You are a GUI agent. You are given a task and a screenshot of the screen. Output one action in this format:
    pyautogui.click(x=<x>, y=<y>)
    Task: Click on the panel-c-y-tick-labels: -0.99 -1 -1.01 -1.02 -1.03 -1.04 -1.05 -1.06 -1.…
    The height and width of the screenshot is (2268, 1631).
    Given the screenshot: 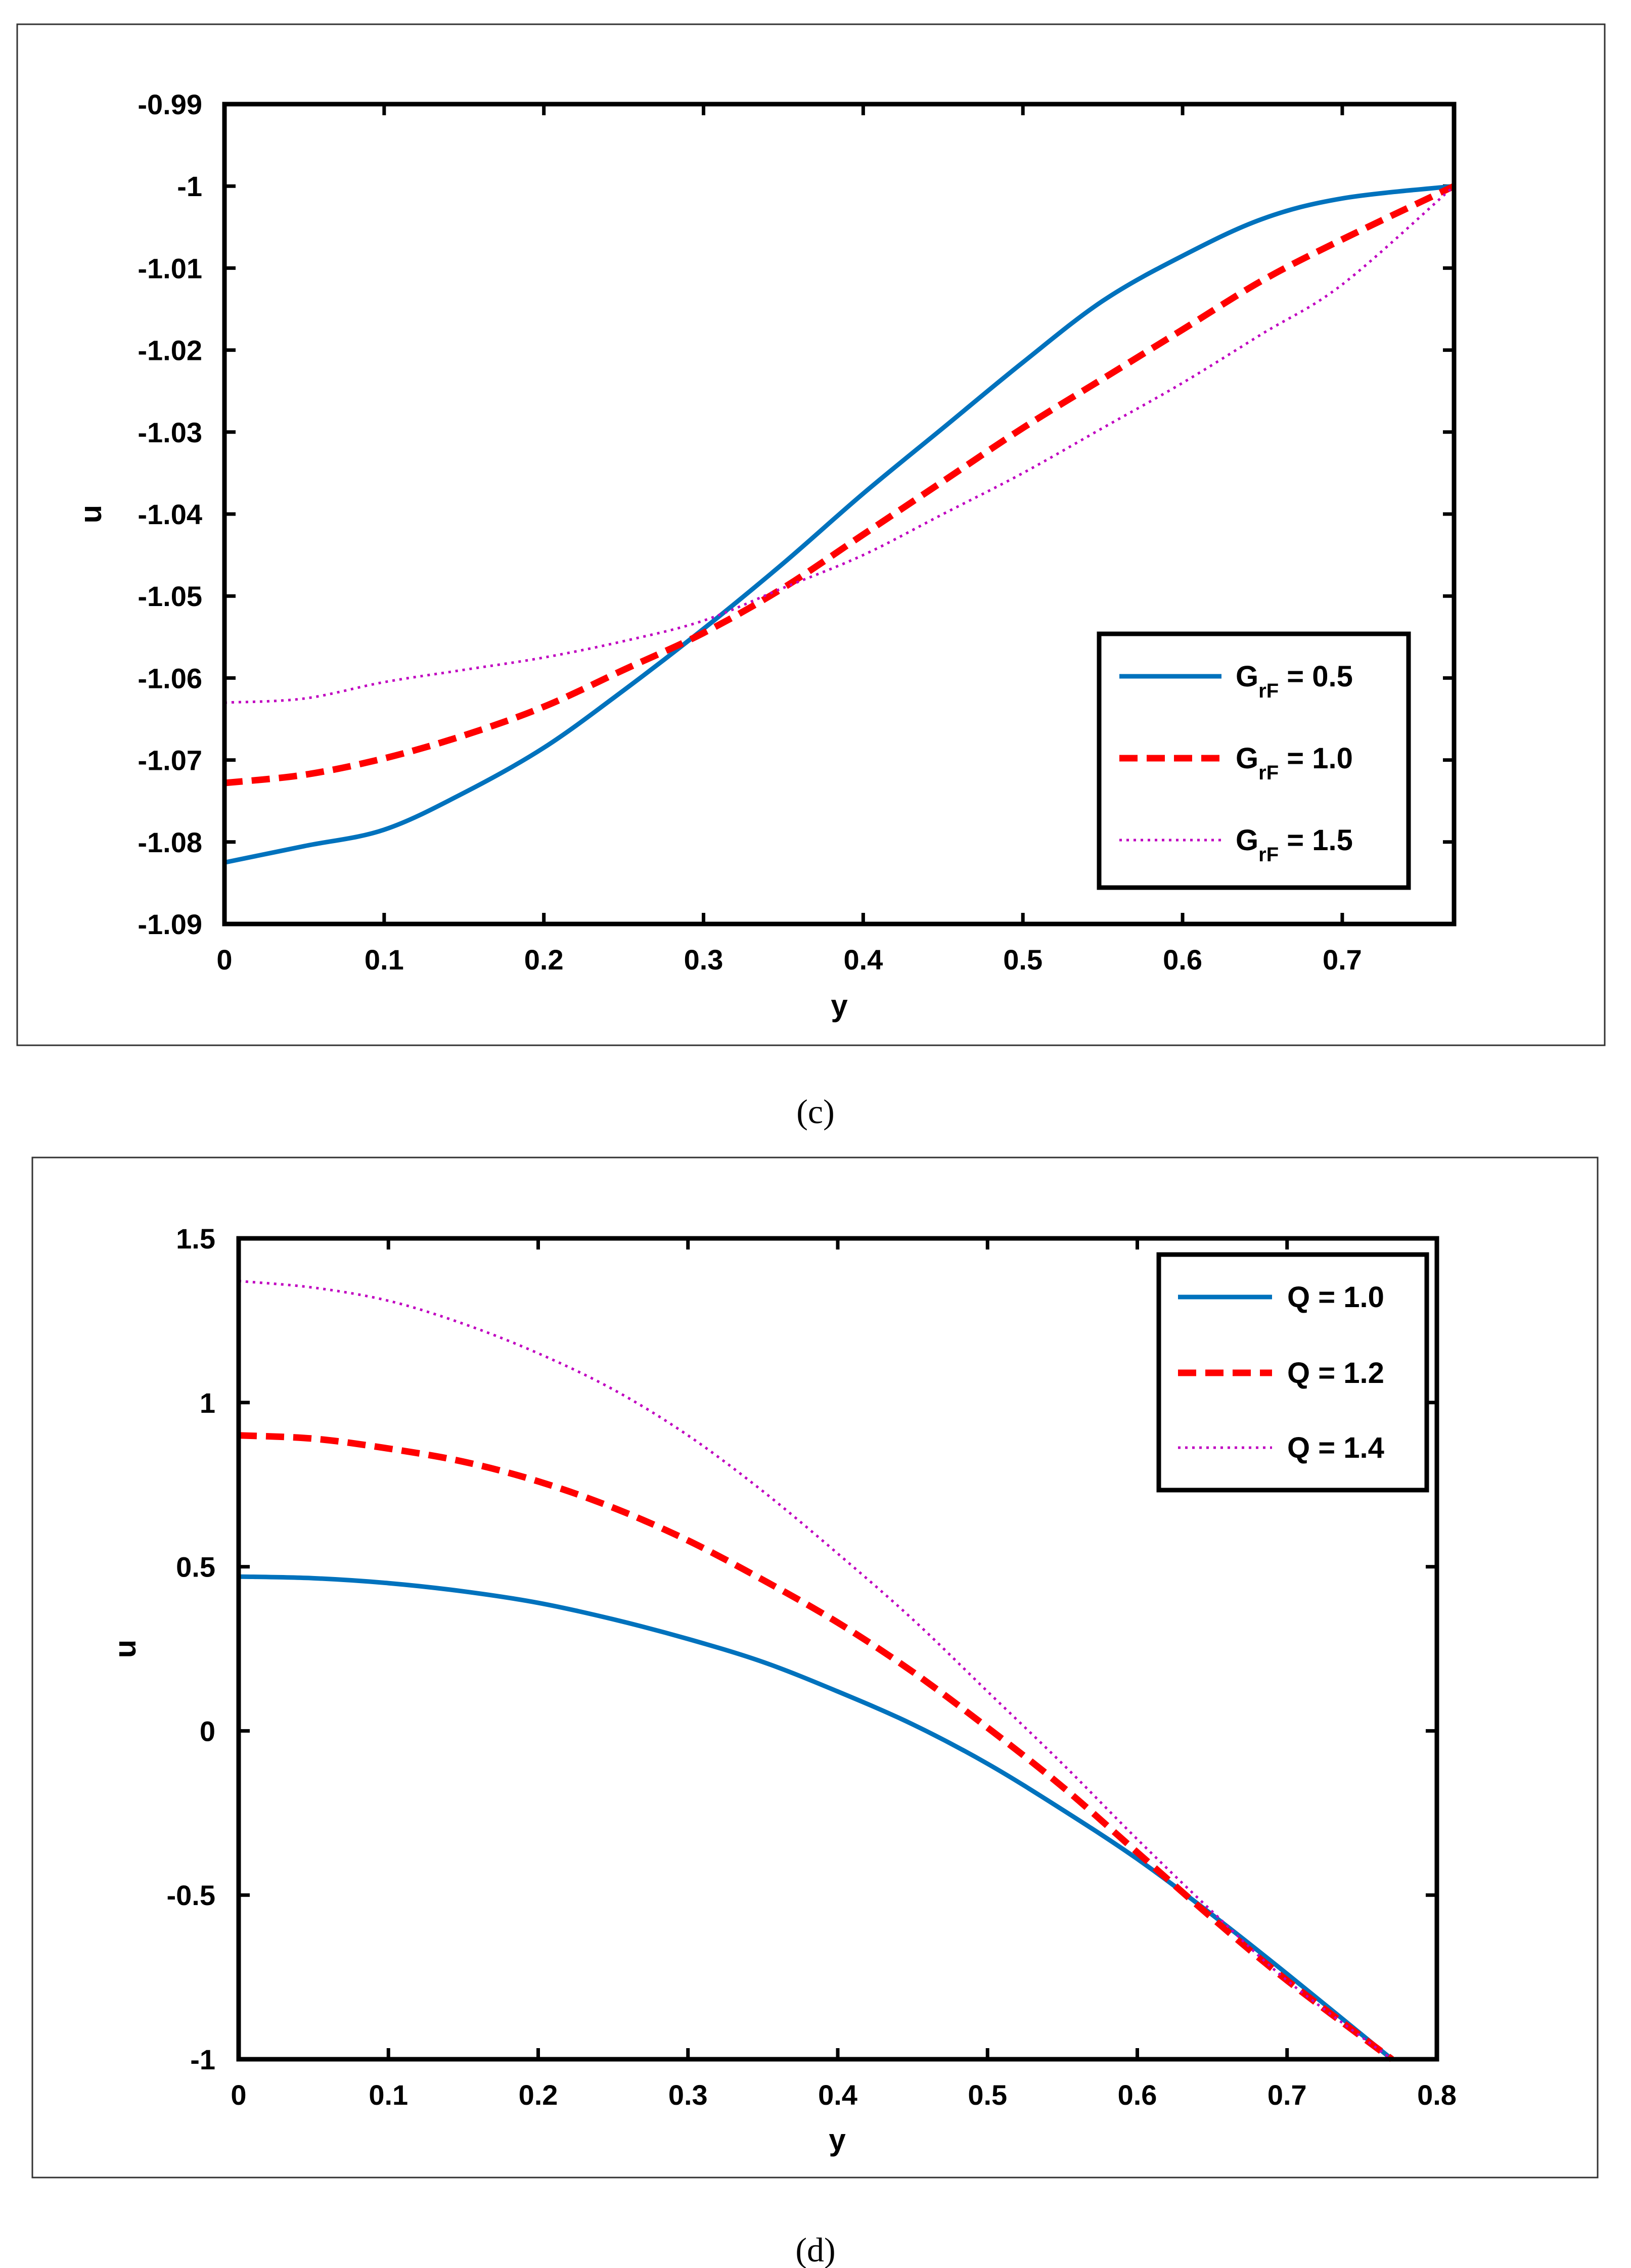 What is the action you would take?
    pyautogui.click(x=170, y=514)
    